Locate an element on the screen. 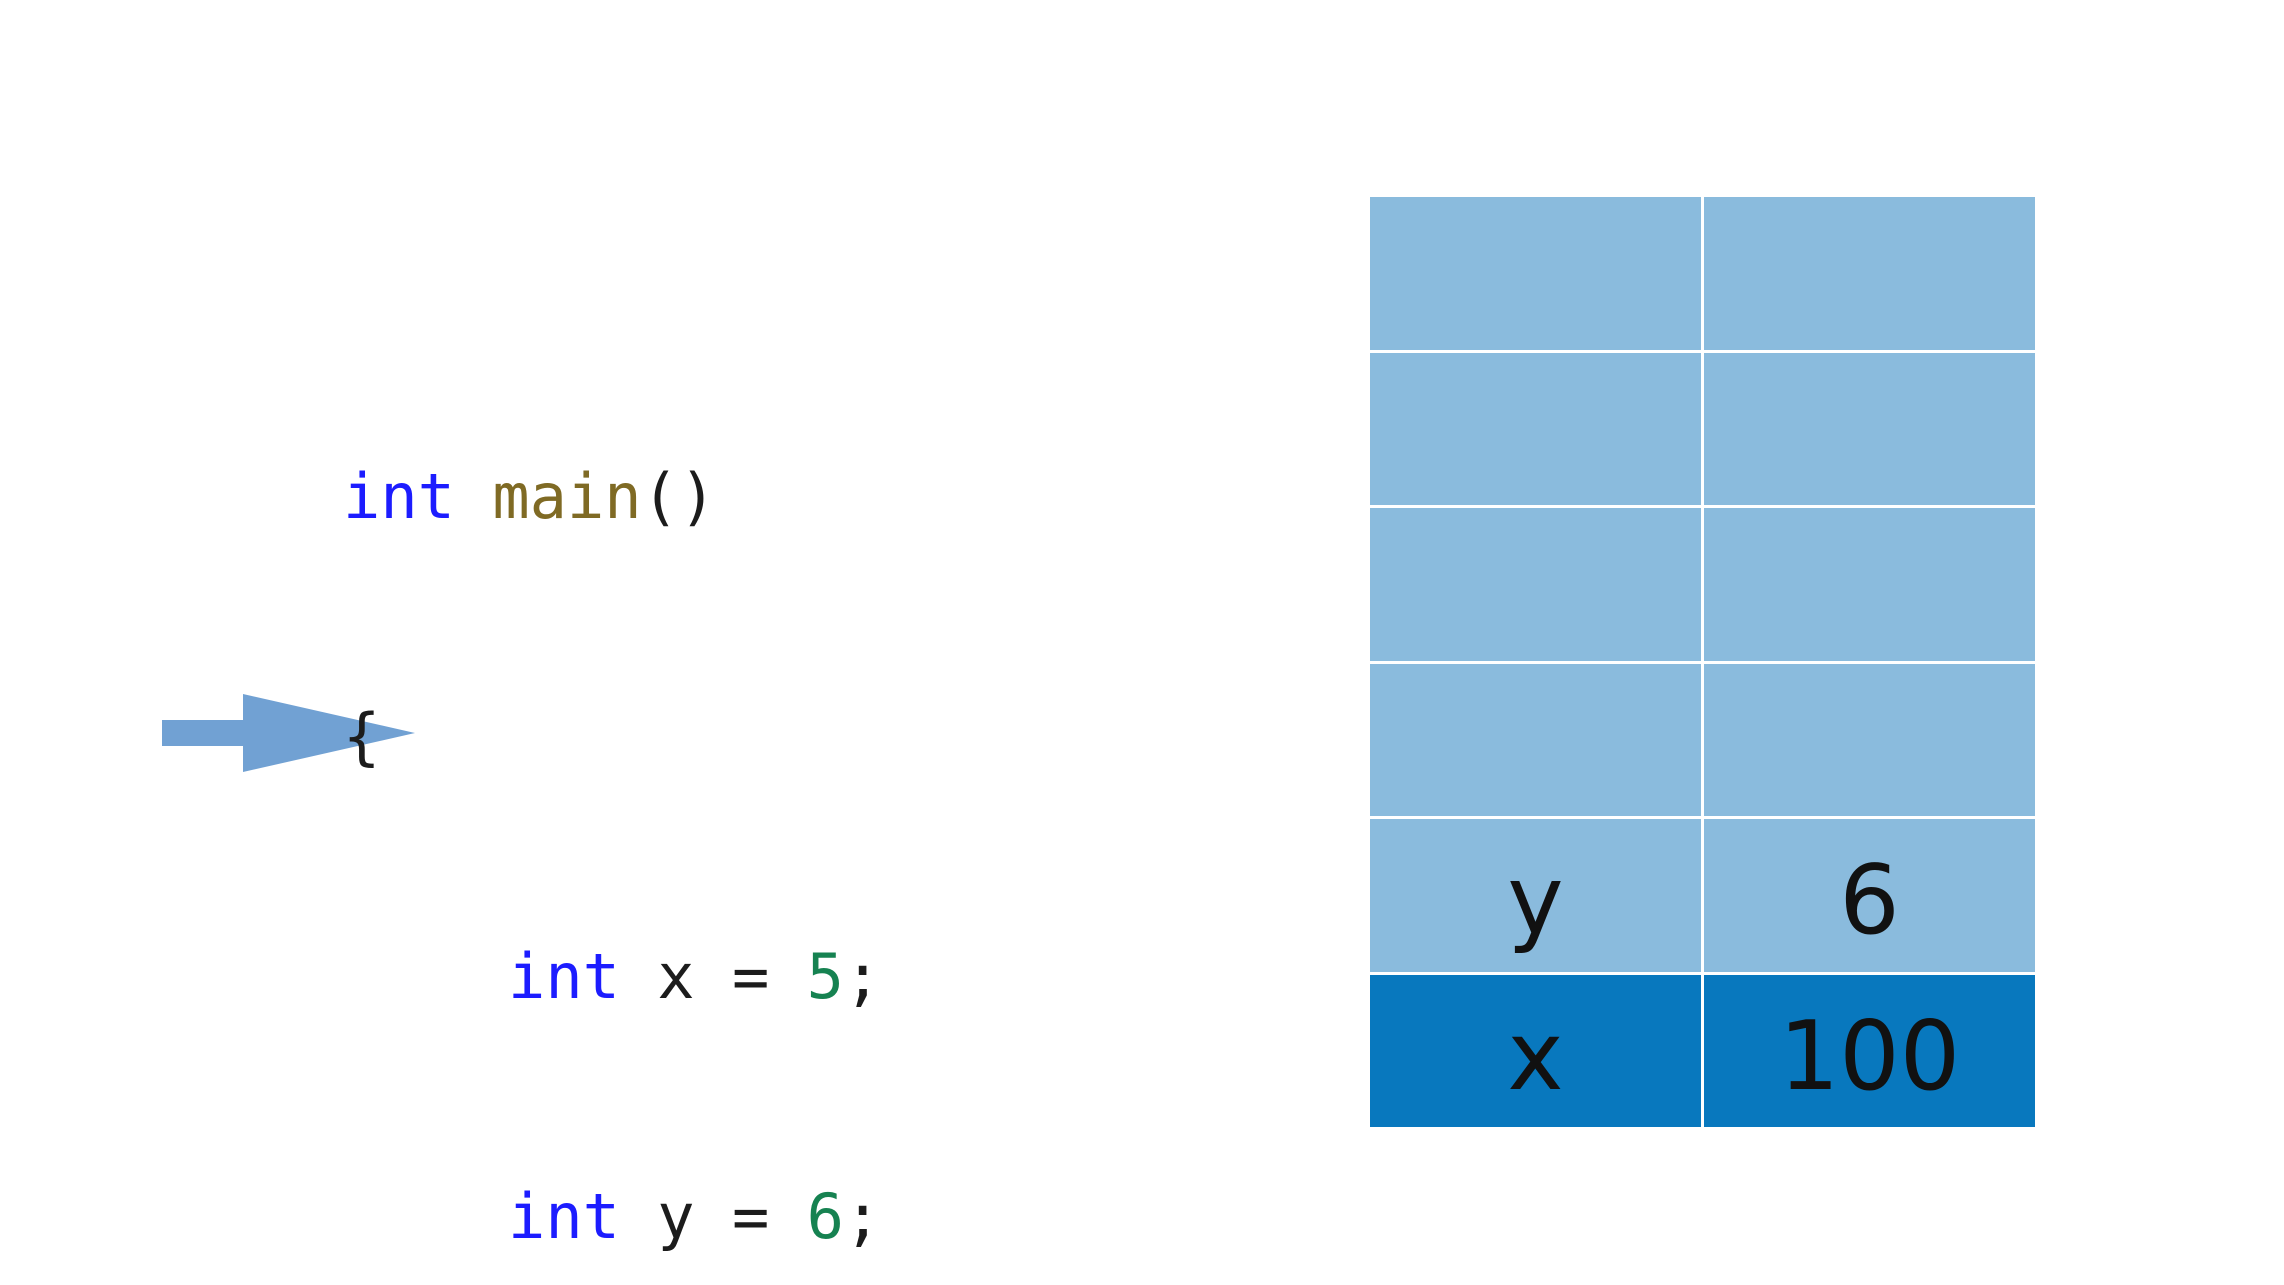  code-token is located at coordinates (473, 496).